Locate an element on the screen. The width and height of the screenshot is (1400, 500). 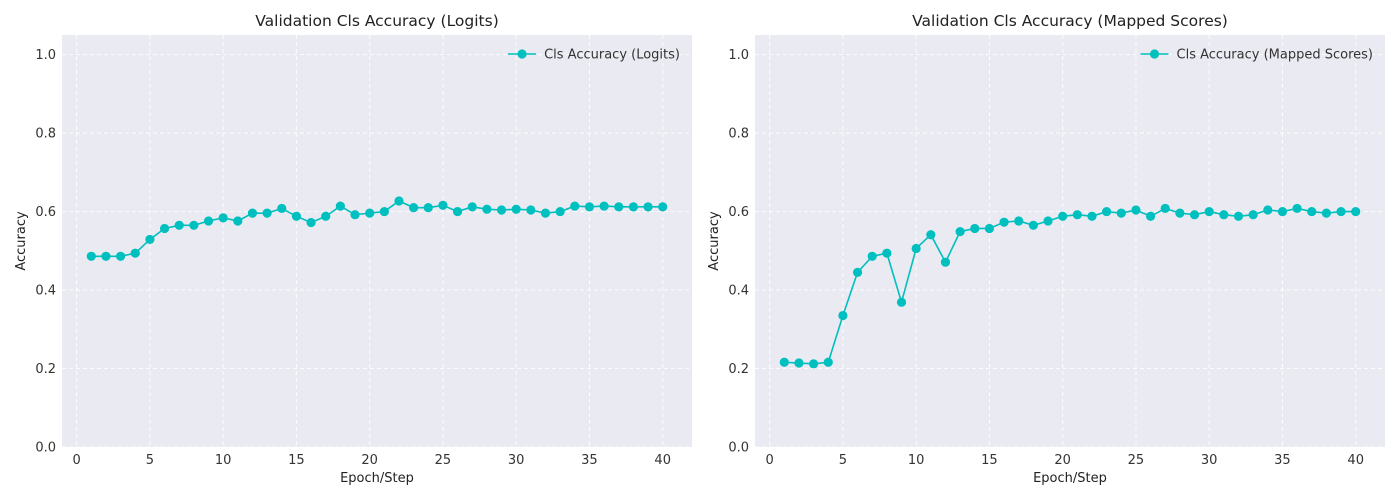
y-tick-label: 0.6 is located at coordinates (45, 212).